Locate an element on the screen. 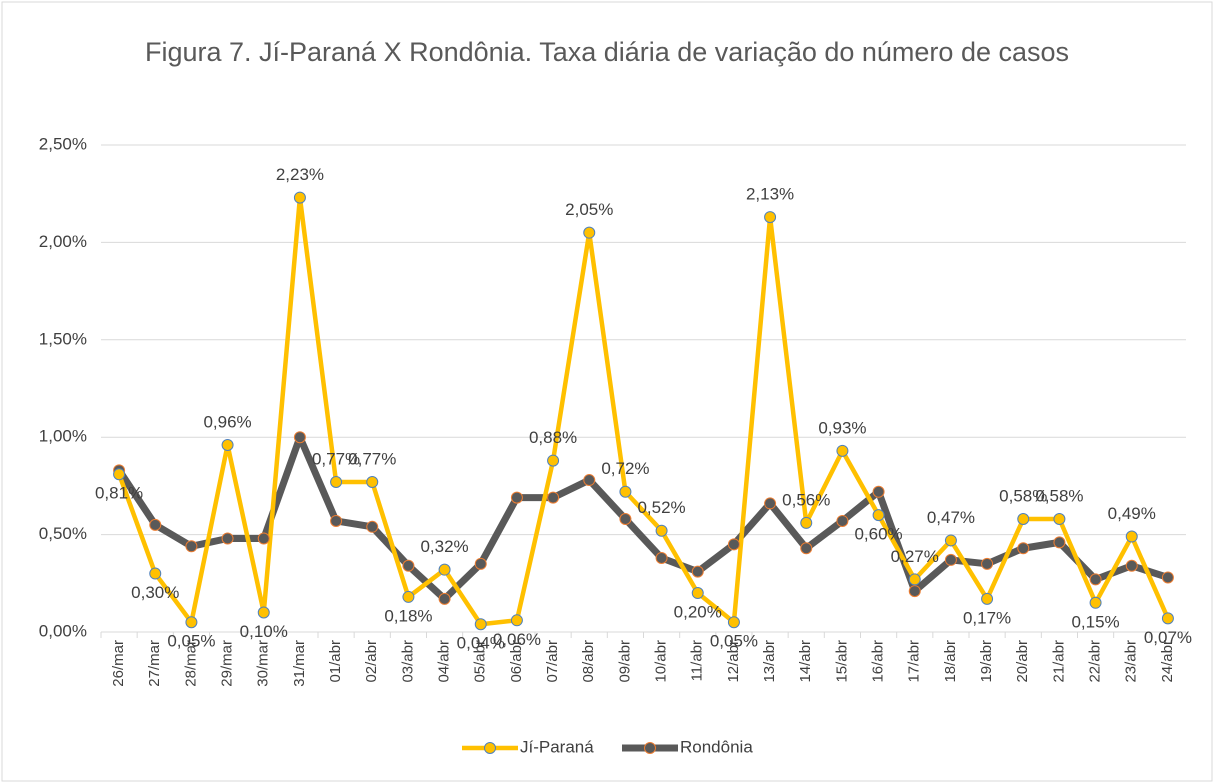 This screenshot has height=783, width=1214. data-label: 0,05% is located at coordinates (734, 641).